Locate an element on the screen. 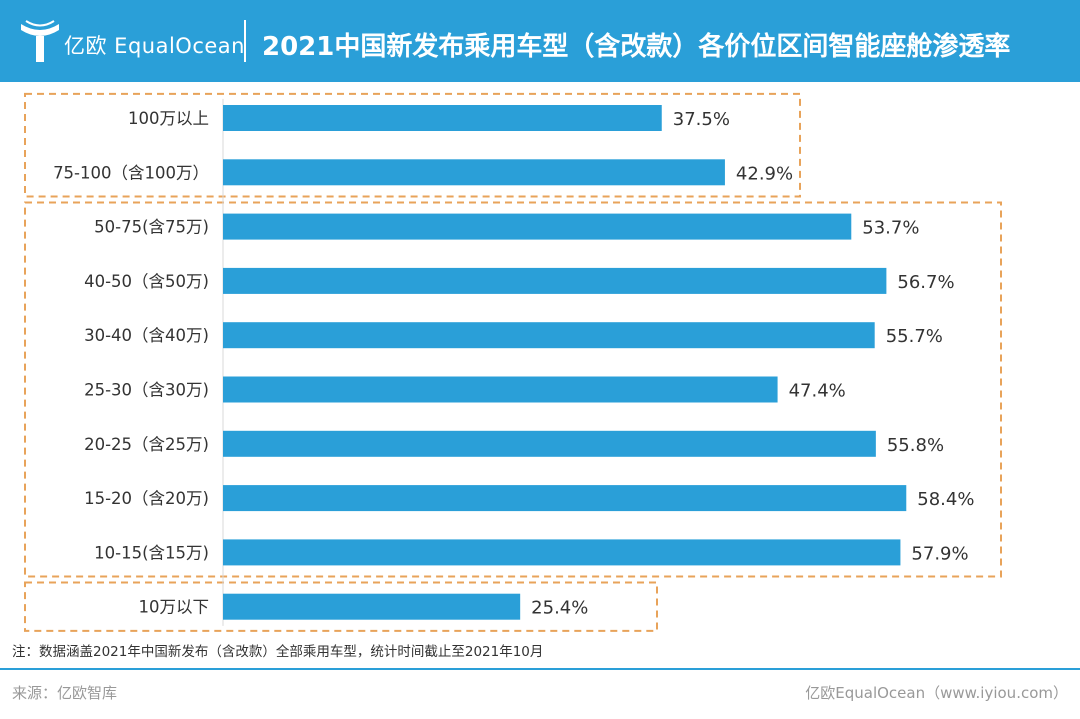 Image resolution: width=1080 pixels, height=719 pixels. value-label: 25.4% is located at coordinates (559, 608).